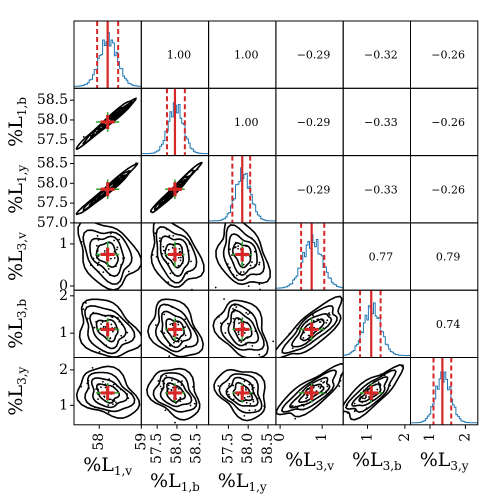  What do you see at coordinates (52, 100) in the screenshot?
I see `y-tick-label-1: 58.5` at bounding box center [52, 100].